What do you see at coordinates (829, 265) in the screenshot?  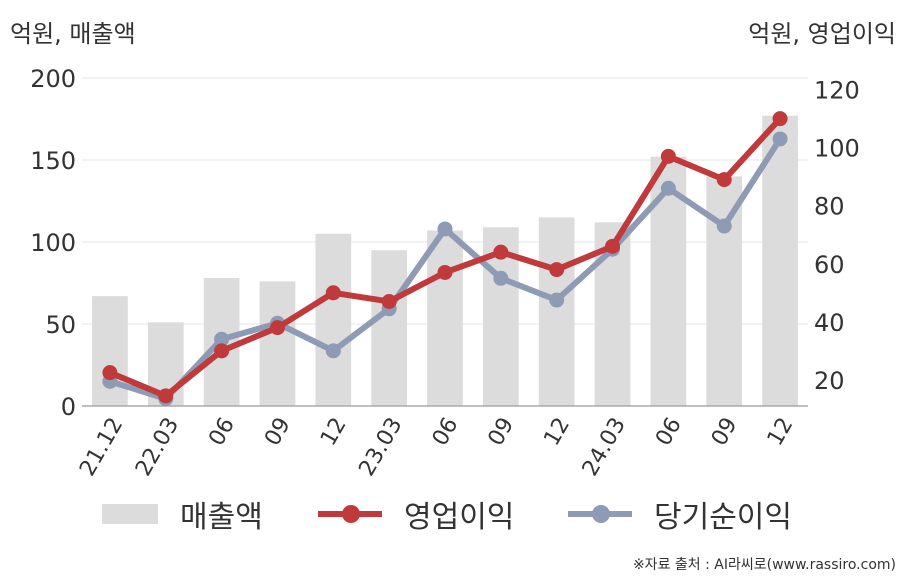 I see `right-tick-label: 60` at bounding box center [829, 265].